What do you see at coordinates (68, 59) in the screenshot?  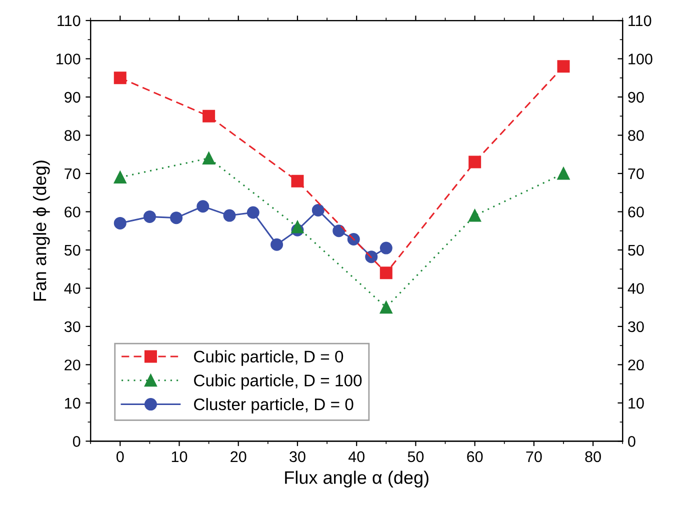 I see `y-tick-label: 100` at bounding box center [68, 59].